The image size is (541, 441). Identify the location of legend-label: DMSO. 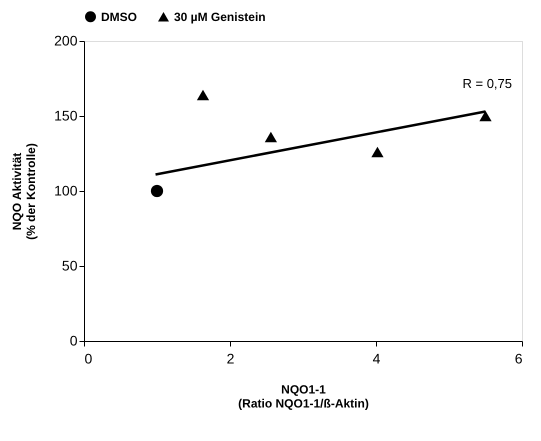
(119, 17).